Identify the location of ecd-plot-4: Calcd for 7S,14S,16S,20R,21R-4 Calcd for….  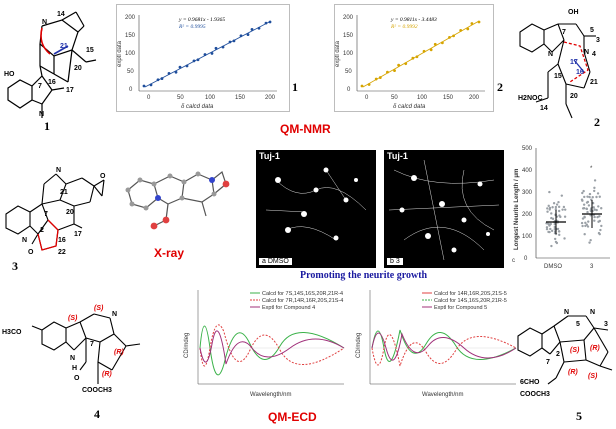
(264, 344).